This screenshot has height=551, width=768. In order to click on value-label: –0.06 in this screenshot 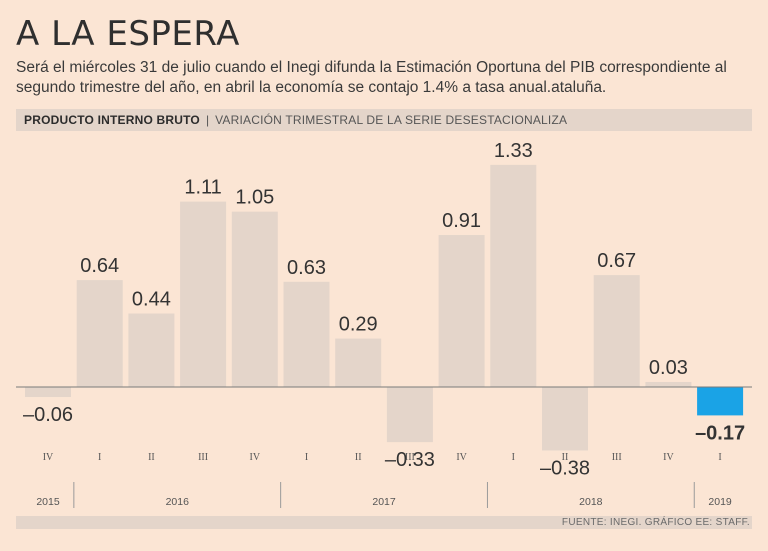, I will do `click(48, 415)`.